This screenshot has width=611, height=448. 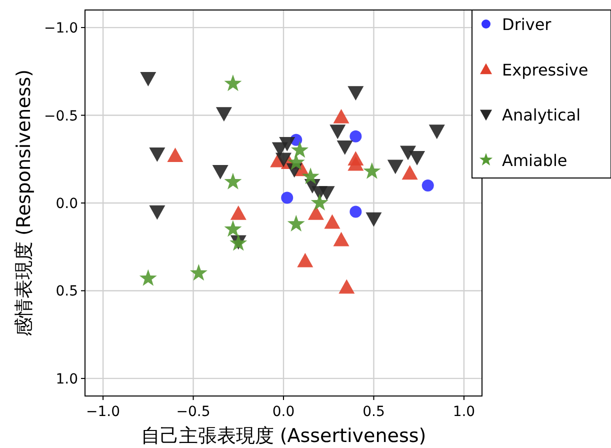 I want to click on y-tick-label: 0.0, so click(x=67, y=204).